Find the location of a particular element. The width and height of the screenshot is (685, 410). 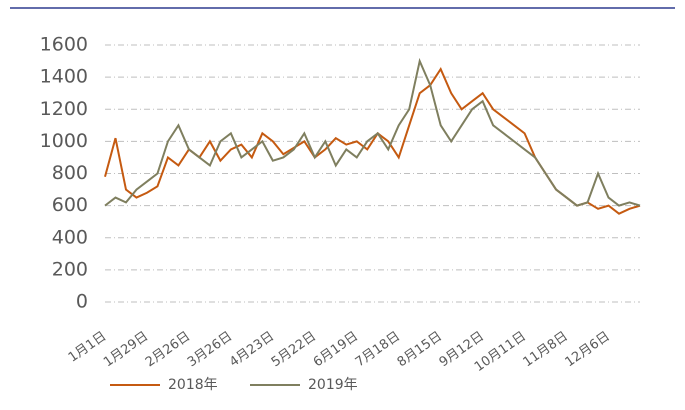

legend-label: 2019年 is located at coordinates (333, 385).